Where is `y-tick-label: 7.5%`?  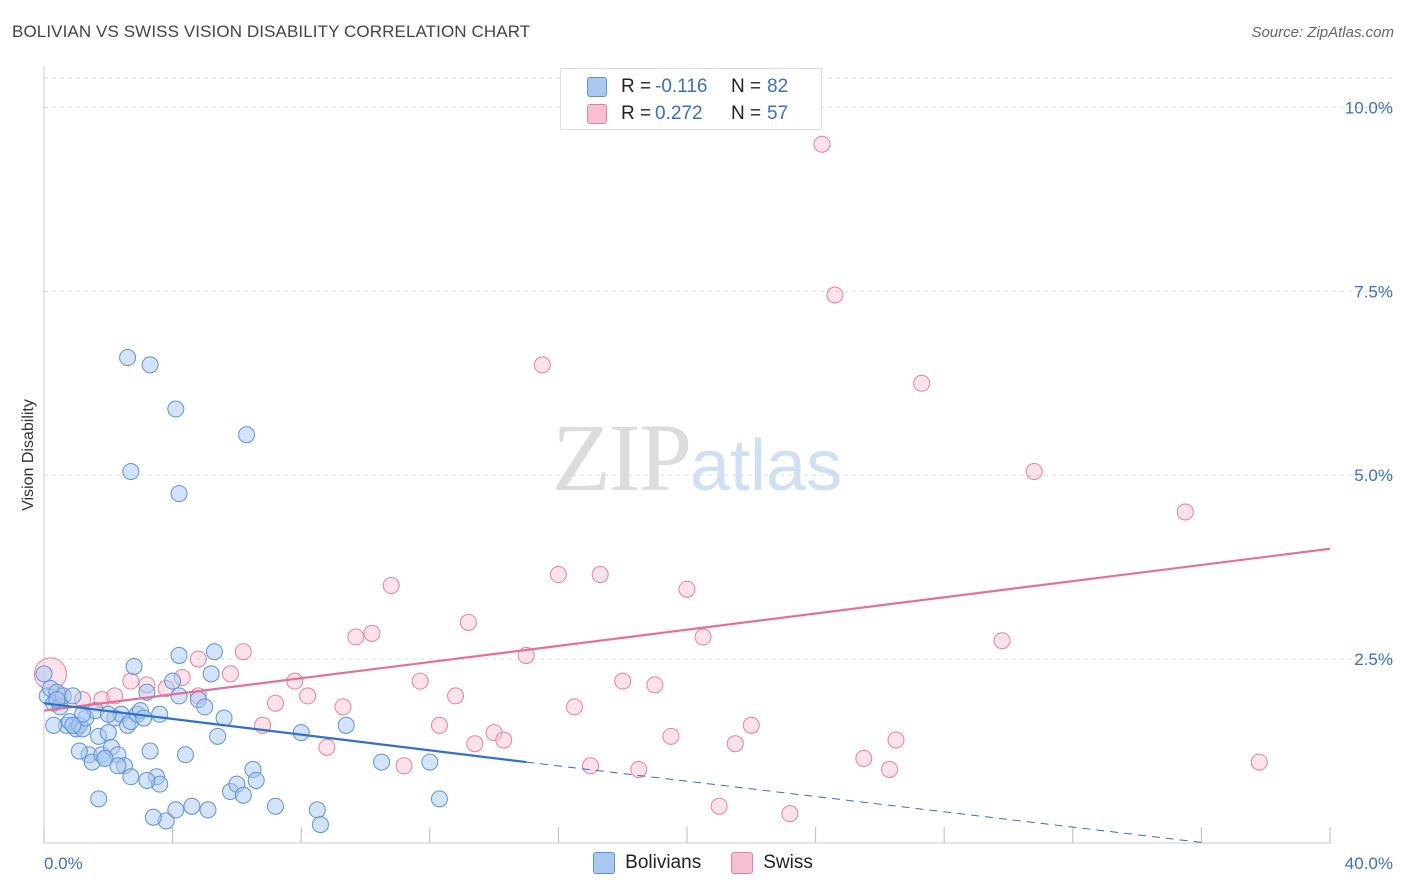
y-tick-label: 7.5% is located at coordinates (1373, 291).